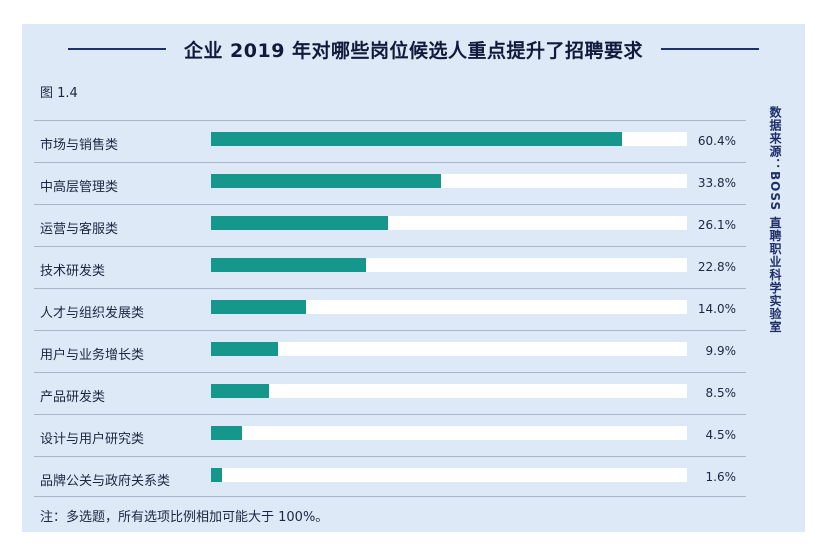 The height and width of the screenshot is (556, 828). Describe the element at coordinates (116, 49) in the screenshot. I see `title-rule-left` at that location.